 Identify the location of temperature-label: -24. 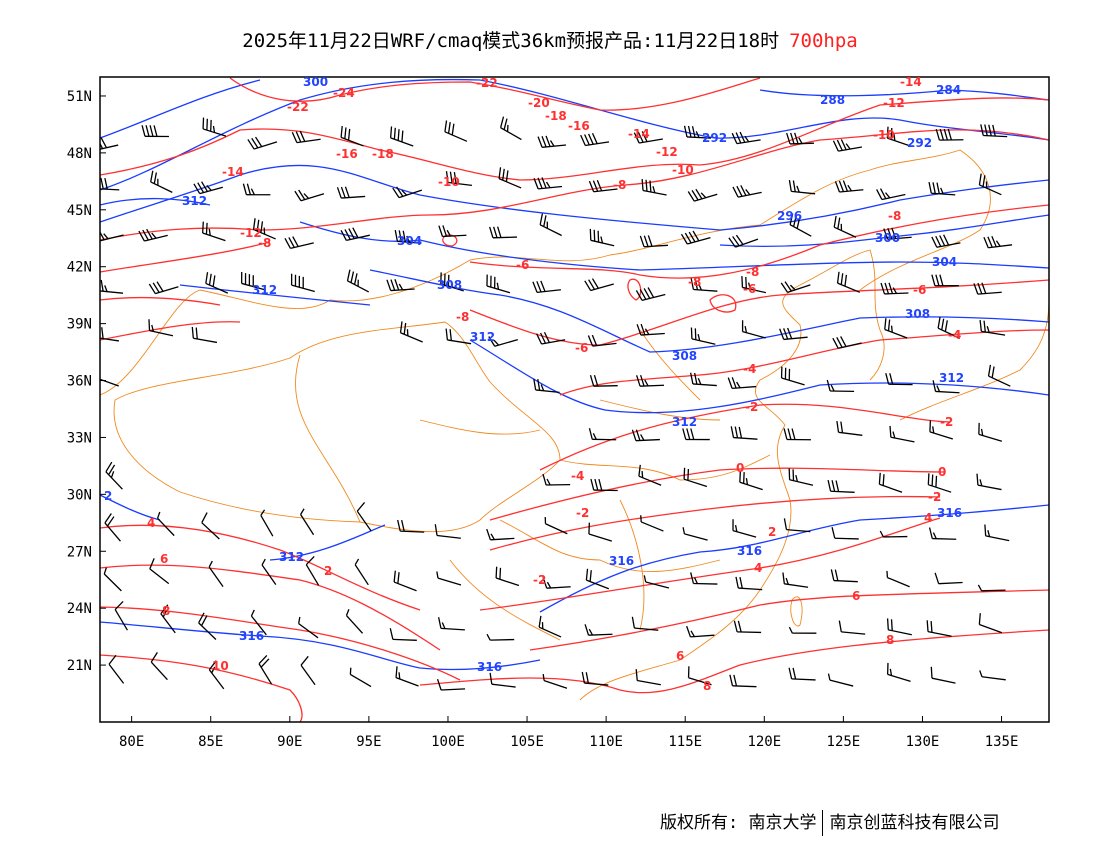
(344, 93).